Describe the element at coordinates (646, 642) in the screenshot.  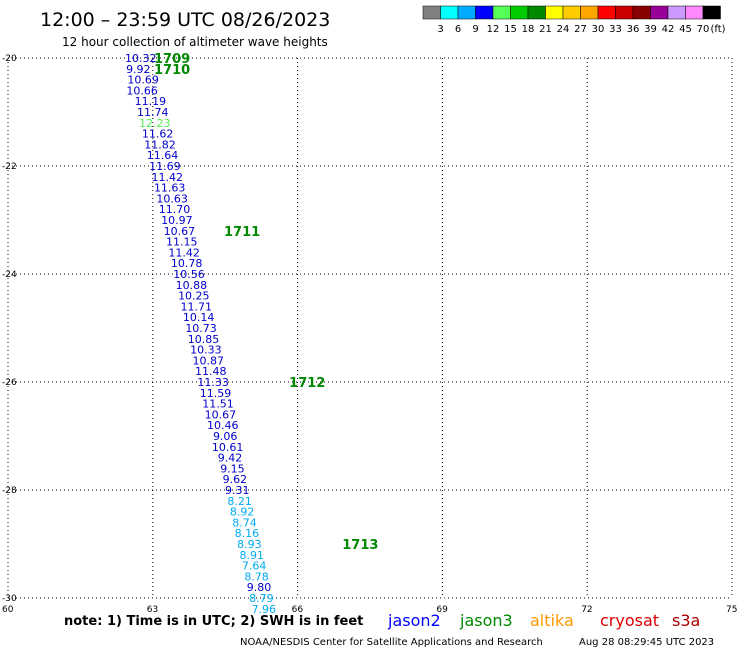
I see `footer-timestamp: Aug 28 08:29:45 UTC 2023` at that location.